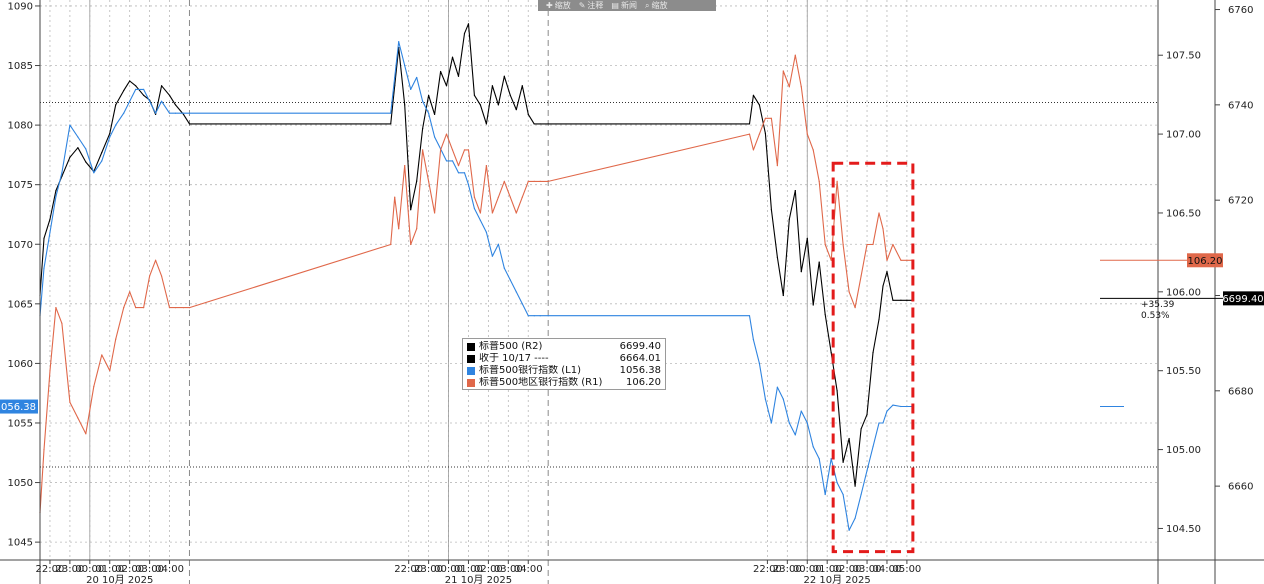 This screenshot has height=584, width=1264. I want to click on highlight-box, so click(873, 357).